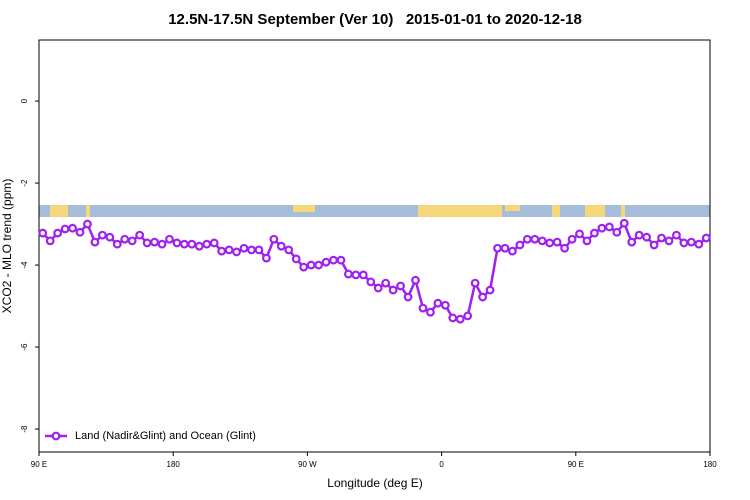 This screenshot has width=750, height=500. Describe the element at coordinates (56, 436) in the screenshot. I see `legend-marker` at that location.